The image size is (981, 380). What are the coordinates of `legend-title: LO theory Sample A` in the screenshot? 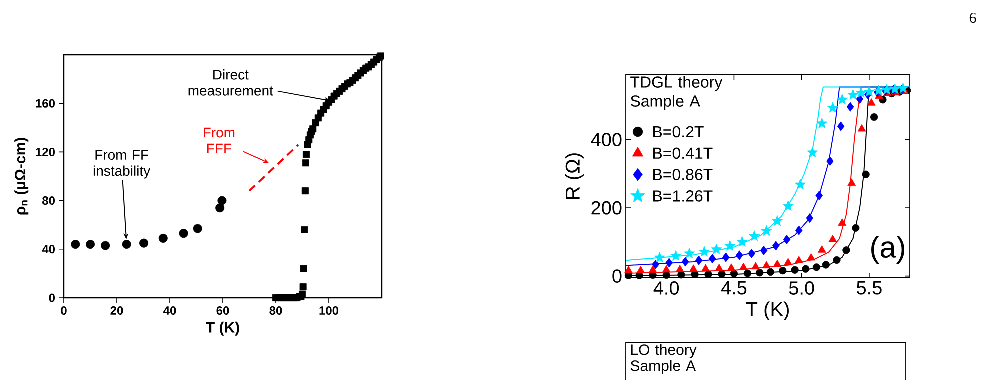 It's located at (663, 359).